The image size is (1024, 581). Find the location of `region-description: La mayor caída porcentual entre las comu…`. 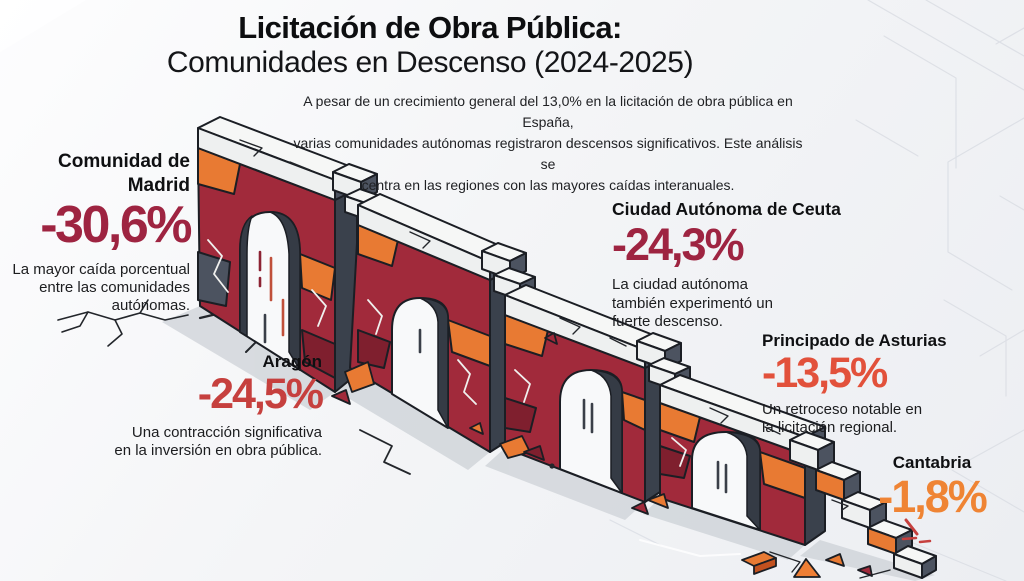

region-description: La mayor caída porcentual entre las comu… is located at coordinates (101, 287).